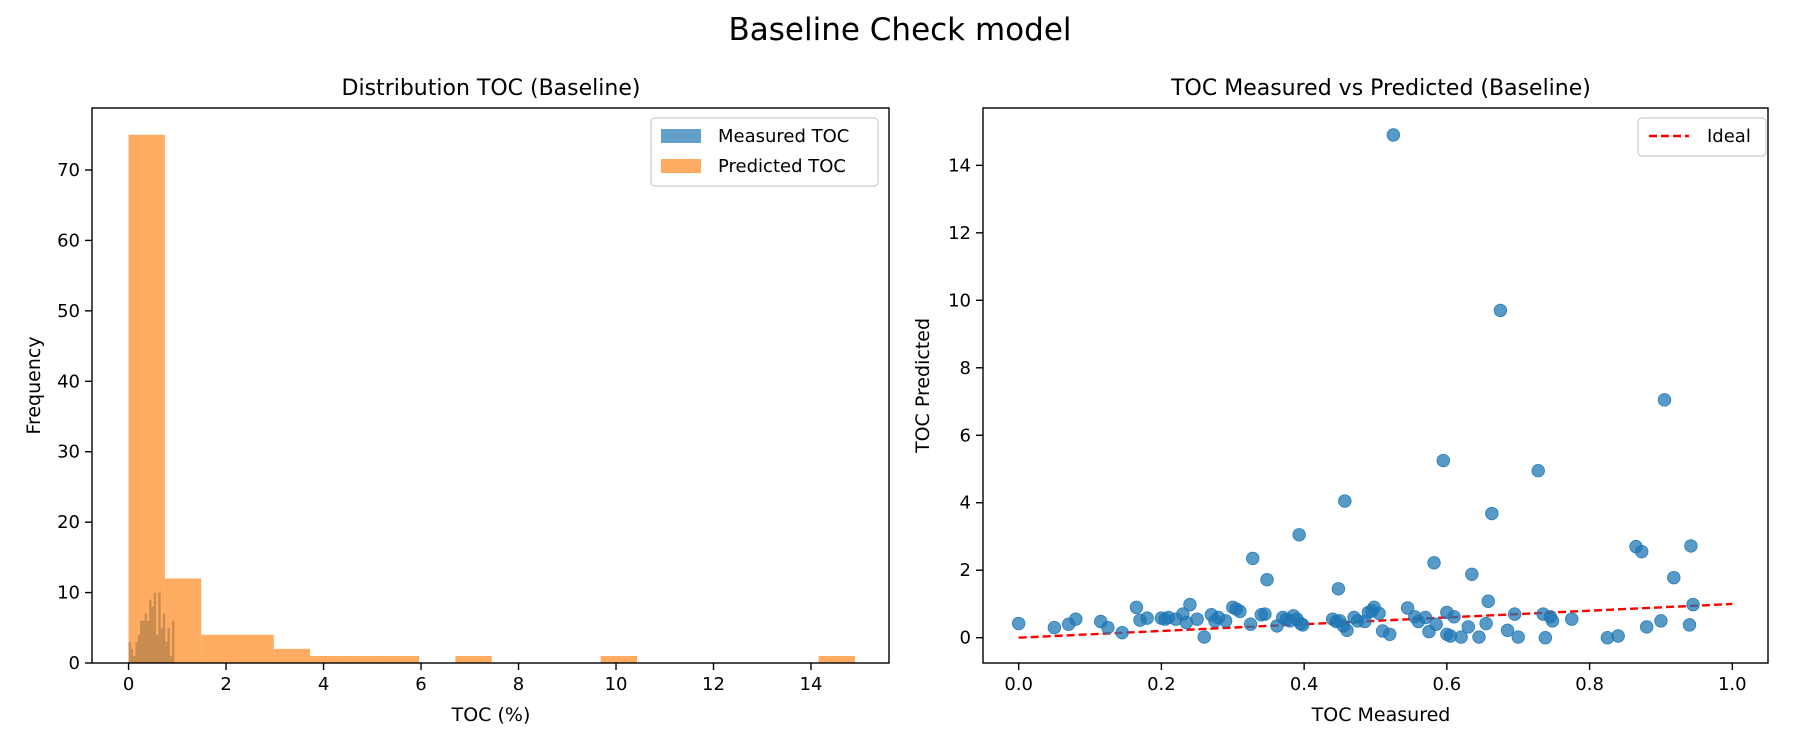  I want to click on histogram-legend-box, so click(764, 152).